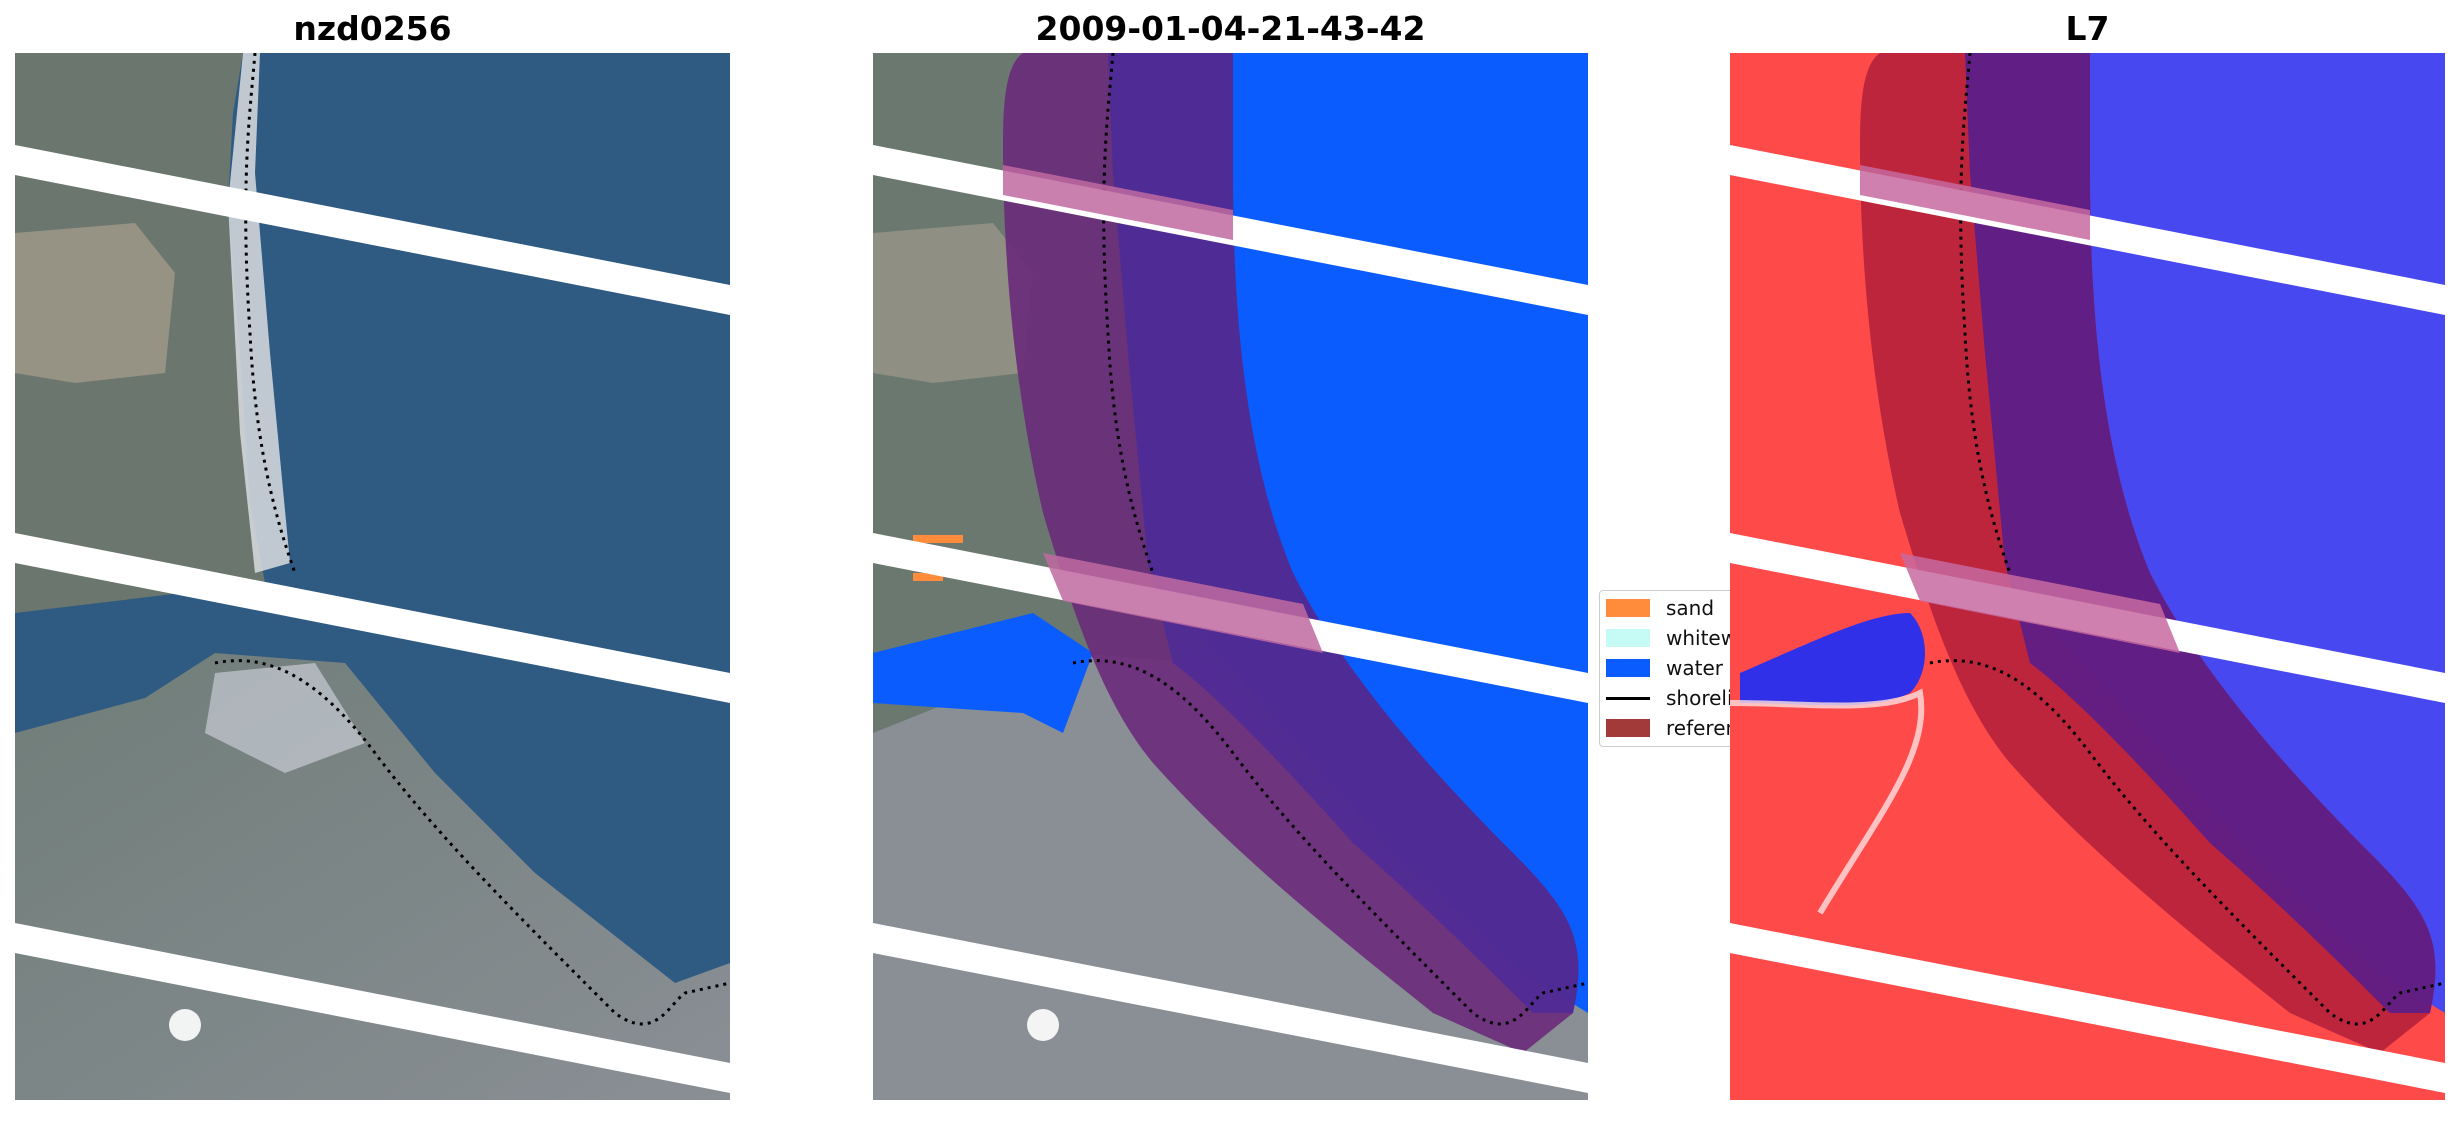 The width and height of the screenshot is (2460, 1122). Describe the element at coordinates (1660, 608) in the screenshot. I see `legend-item-sand: sand` at that location.